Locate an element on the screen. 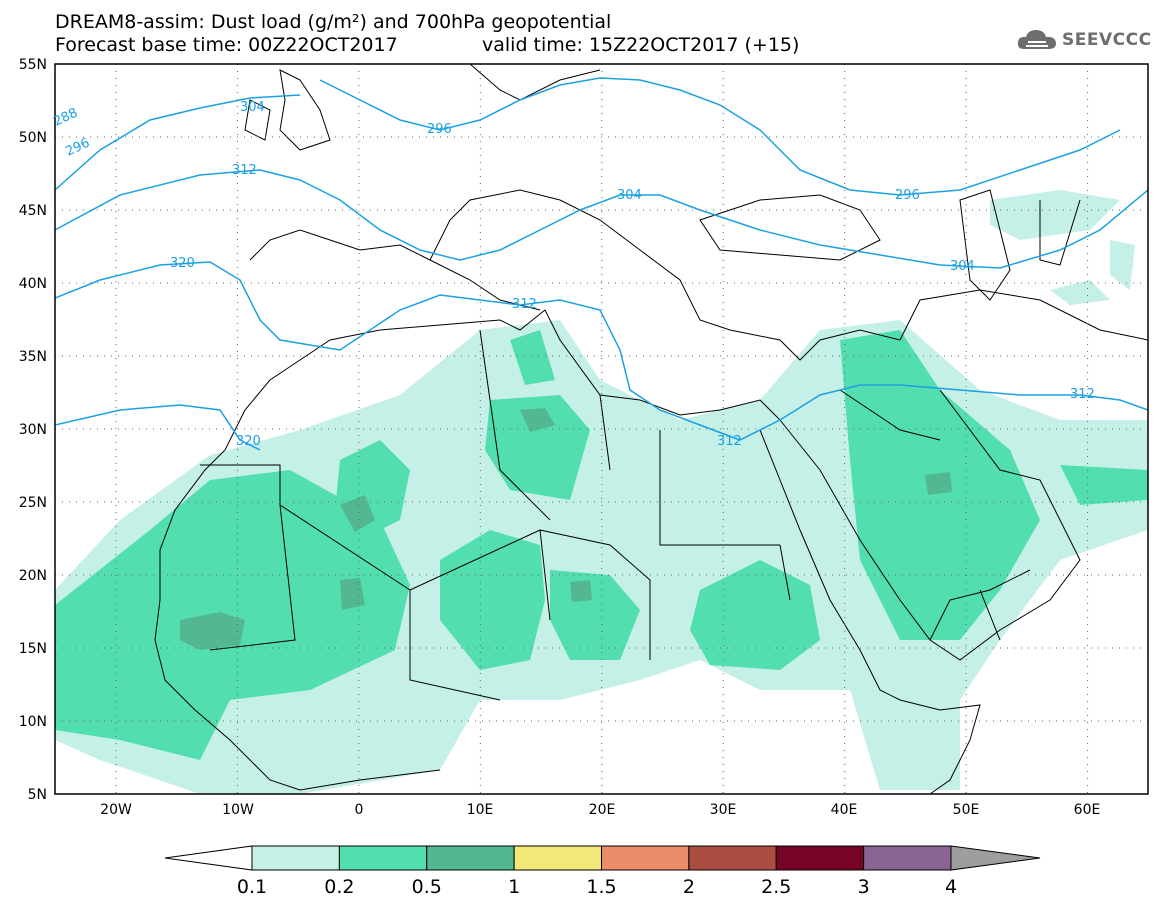 This screenshot has height=907, width=1165. coastline-black-sea is located at coordinates (790, 227).